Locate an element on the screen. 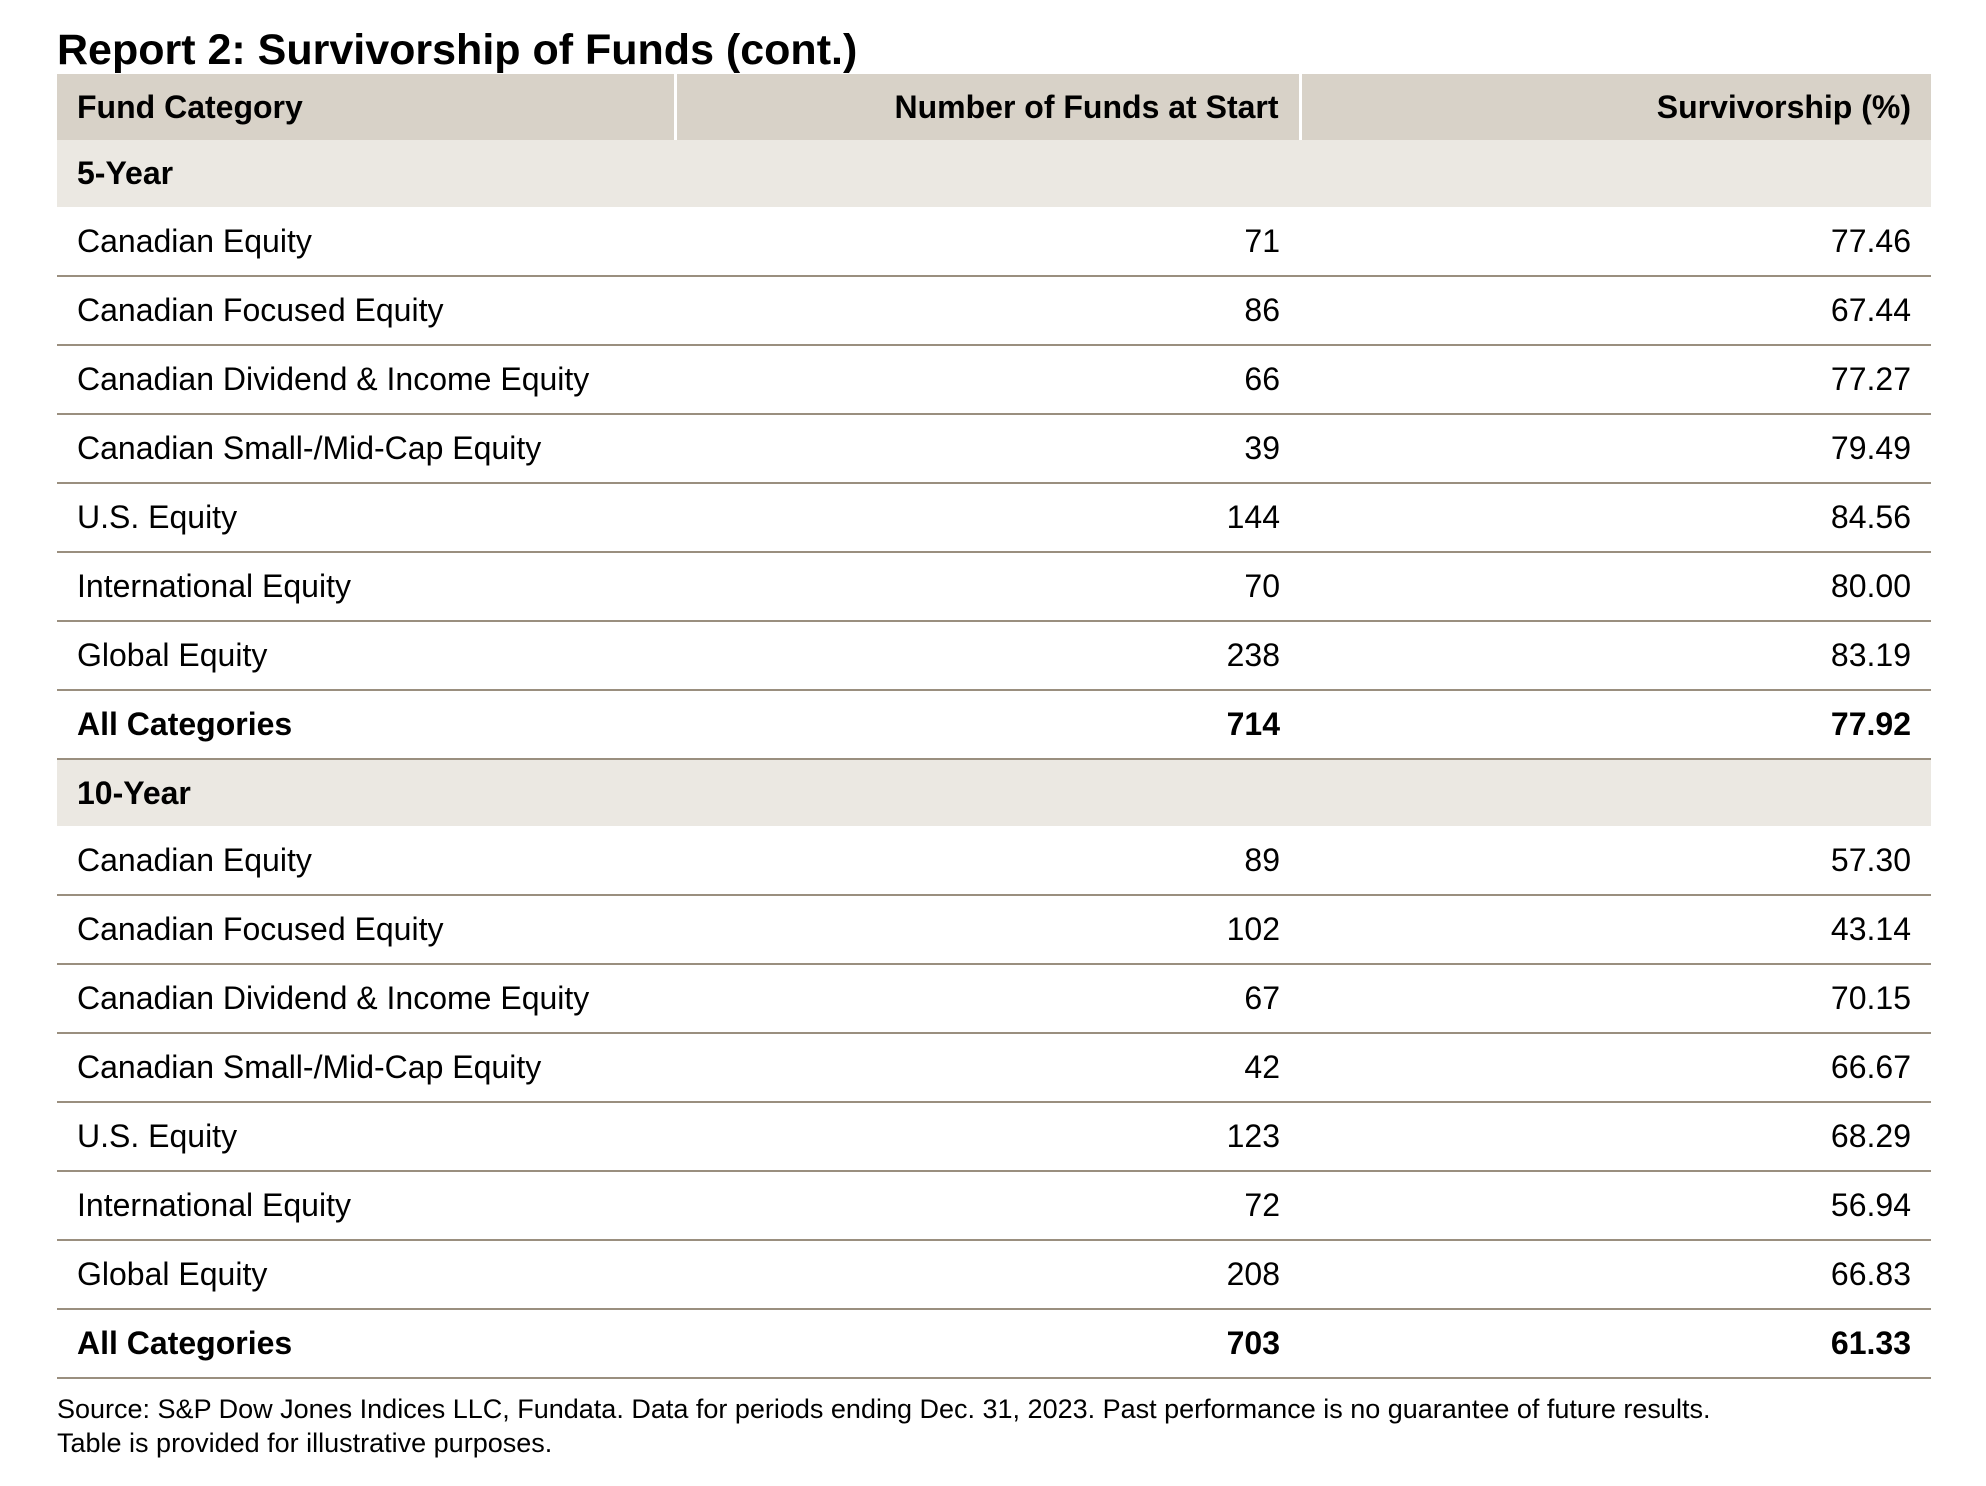  report-title: Report 2: Survivorship of Funds (cont.) is located at coordinates (457, 50).